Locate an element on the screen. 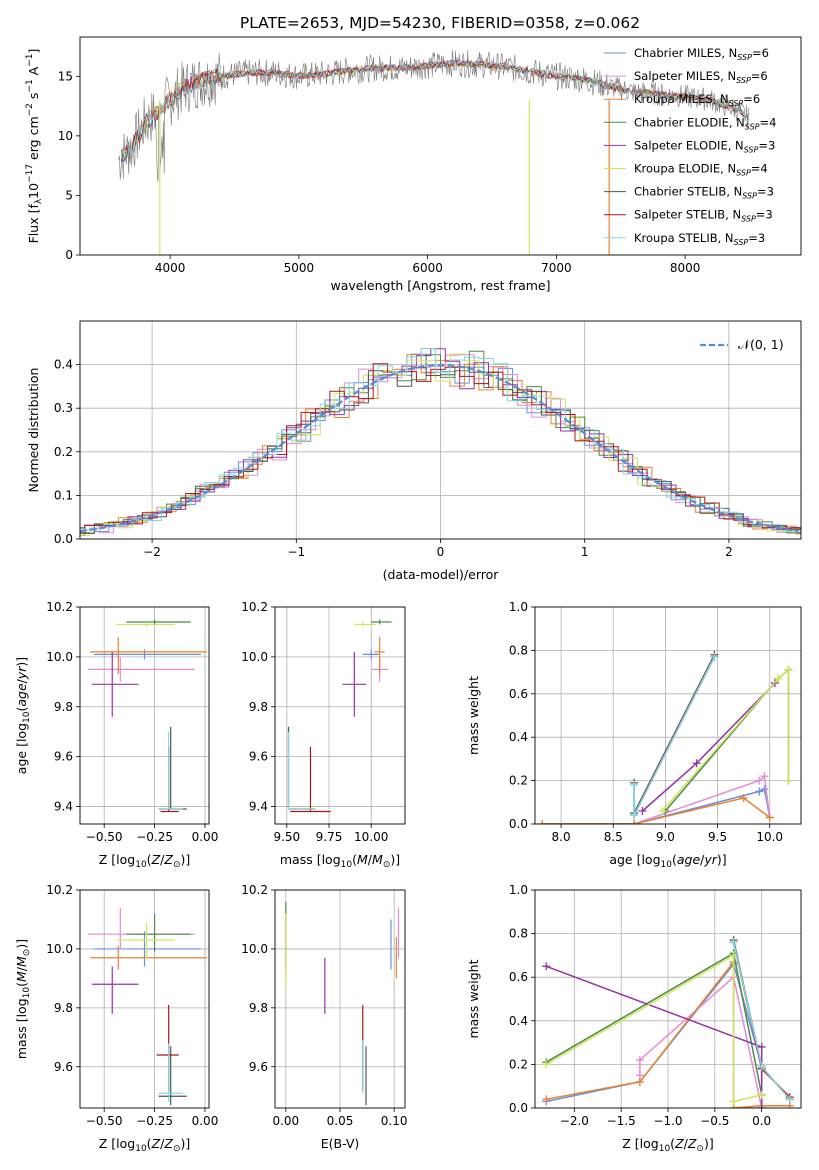  errorbar-chabrier-stelib is located at coordinates (301, 768).